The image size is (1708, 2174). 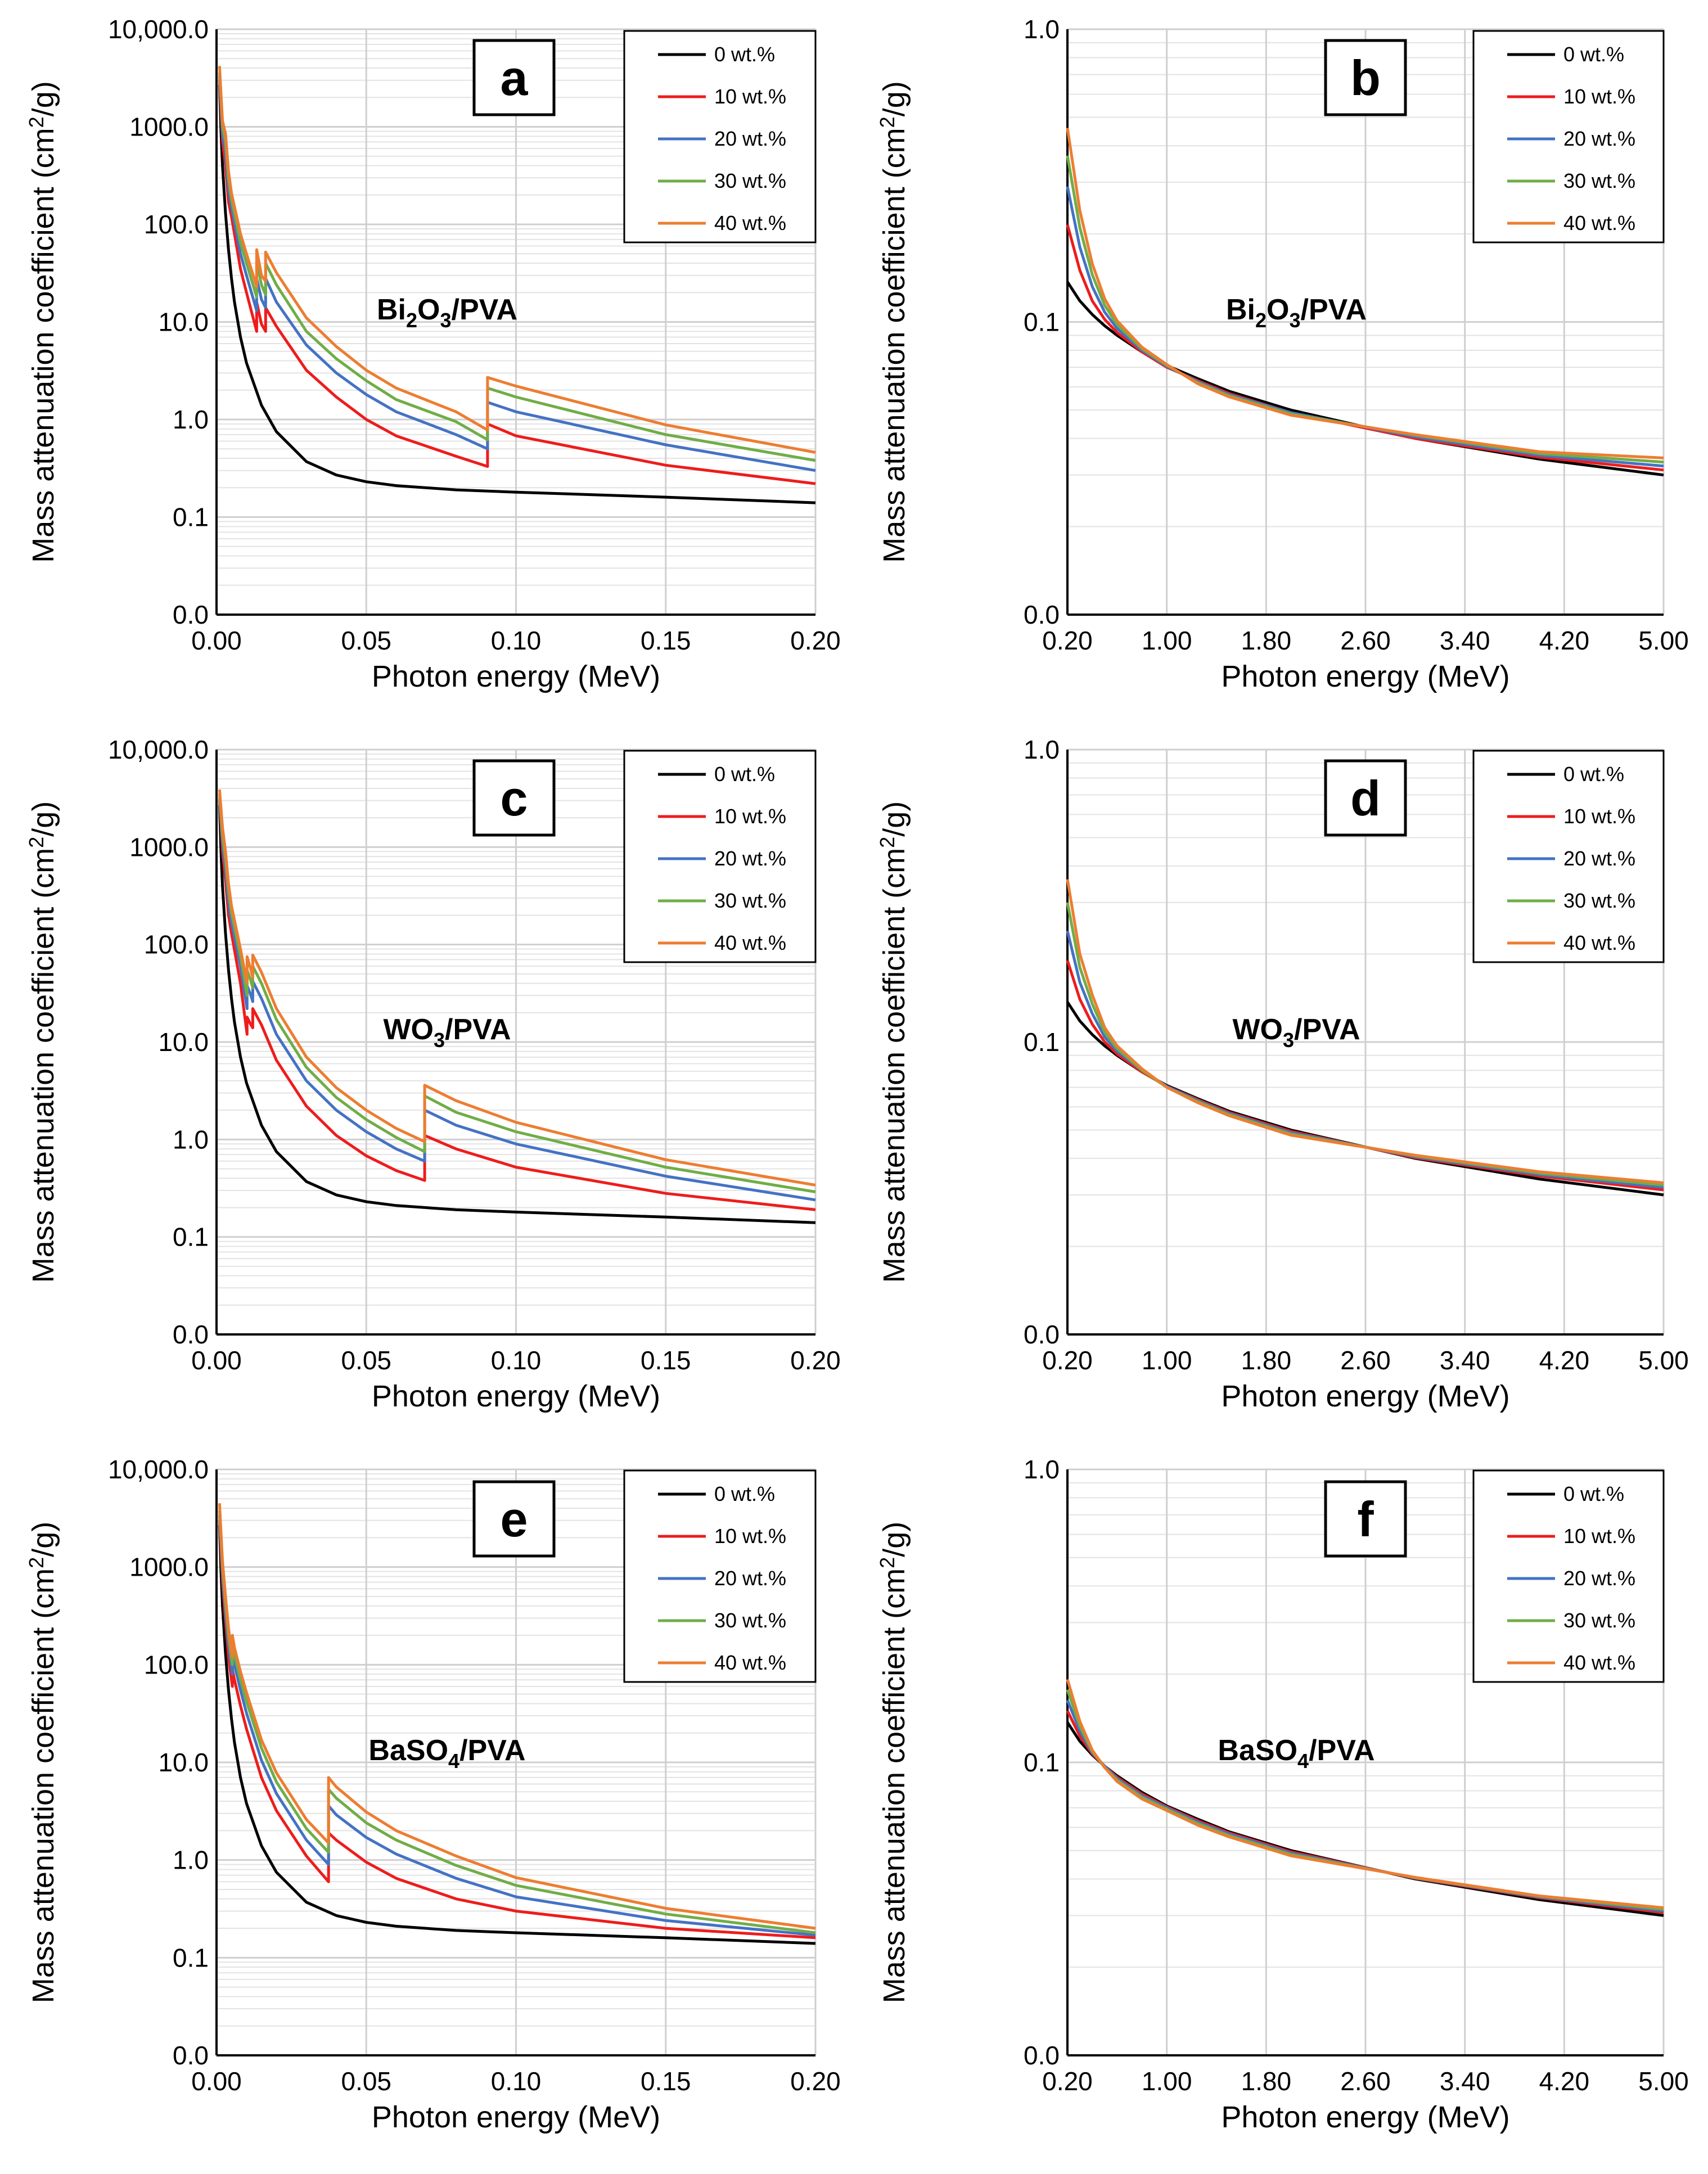 I want to click on panel-letter: b, so click(x=1365, y=78).